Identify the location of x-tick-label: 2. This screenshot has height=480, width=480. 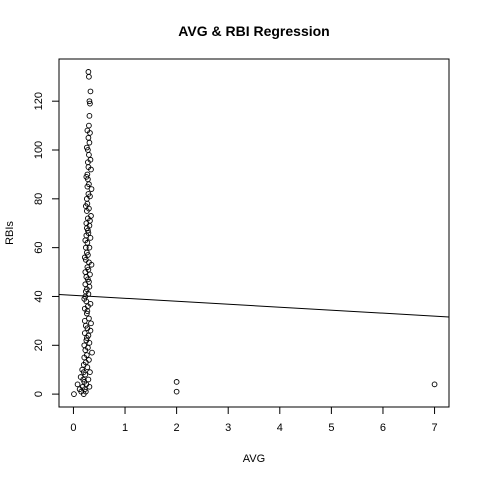
(177, 428).